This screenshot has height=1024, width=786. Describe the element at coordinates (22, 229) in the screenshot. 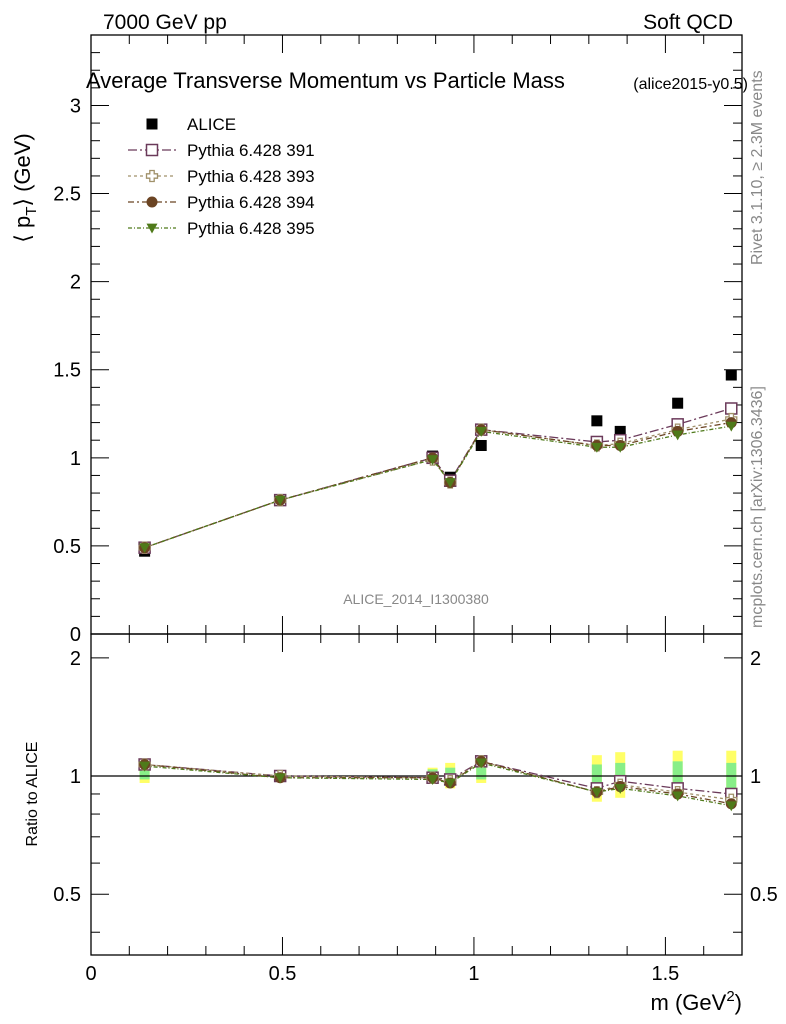

I see `main-y-axis-label-left: ⟨ p` at that location.